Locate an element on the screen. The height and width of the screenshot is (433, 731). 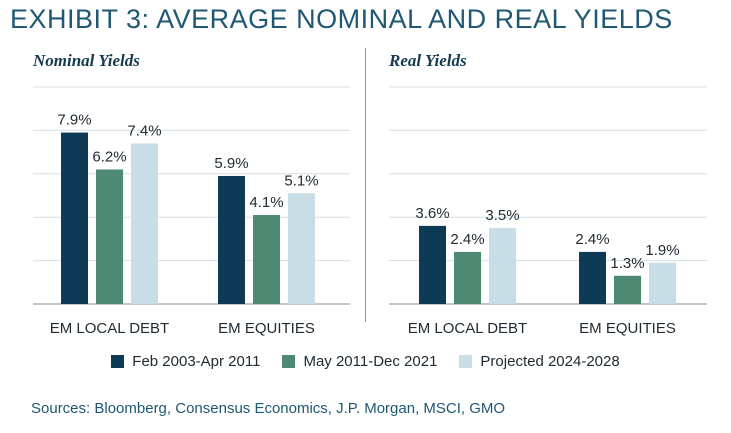
legend-item-series2: May 2011-Dec 2021 is located at coordinates (359, 361).